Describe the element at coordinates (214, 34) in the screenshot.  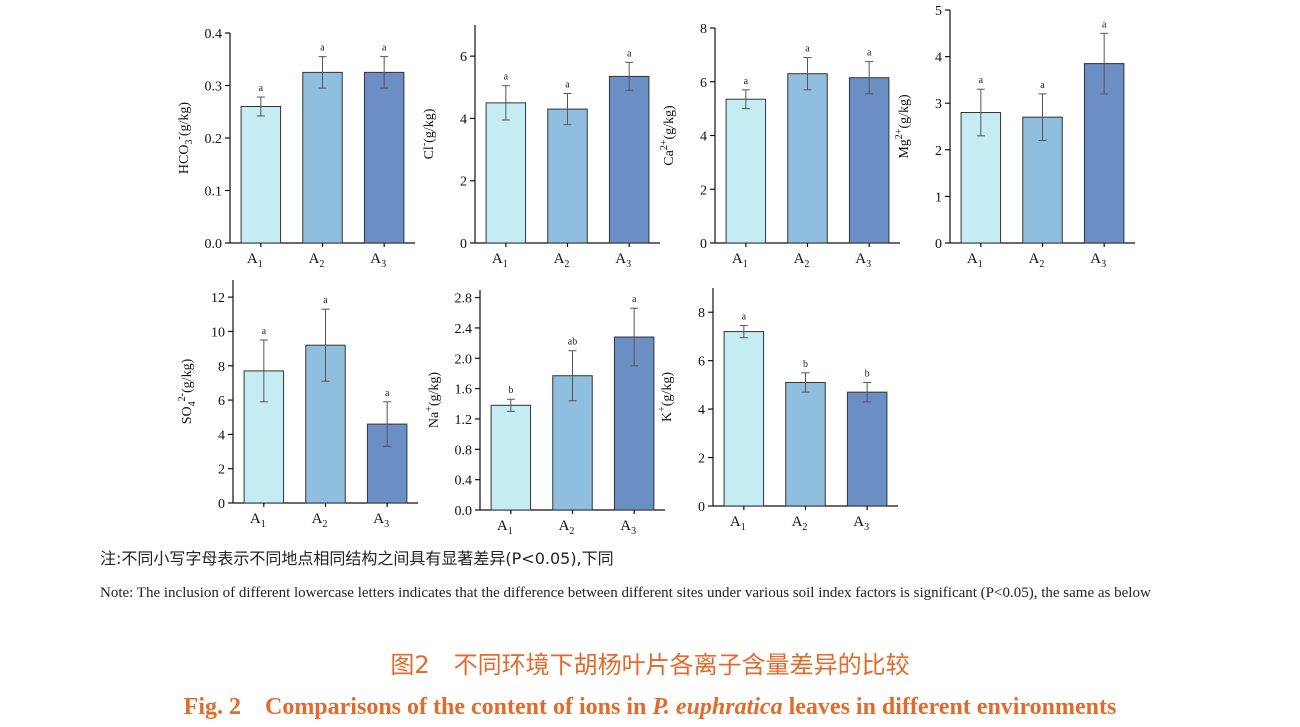
I see `y-tick-label: 0.4` at that location.